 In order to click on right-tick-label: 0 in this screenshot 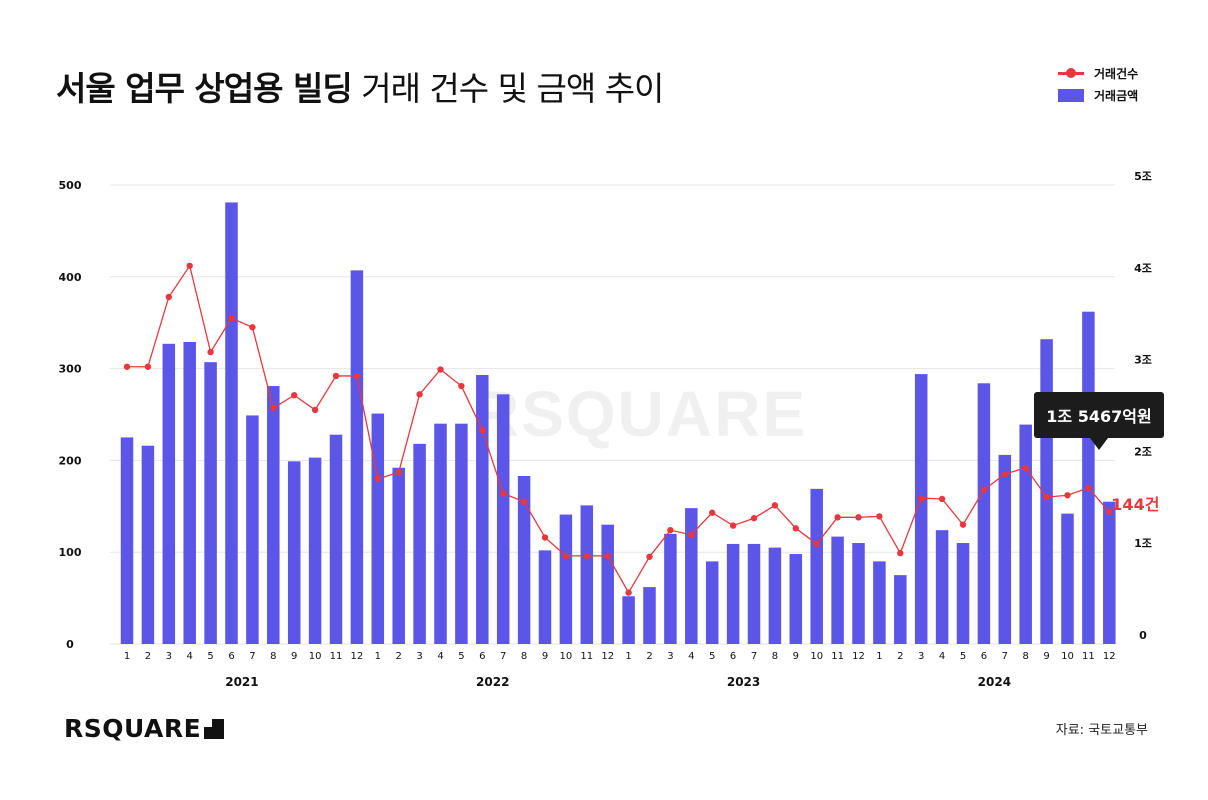, I will do `click(1143, 635)`.